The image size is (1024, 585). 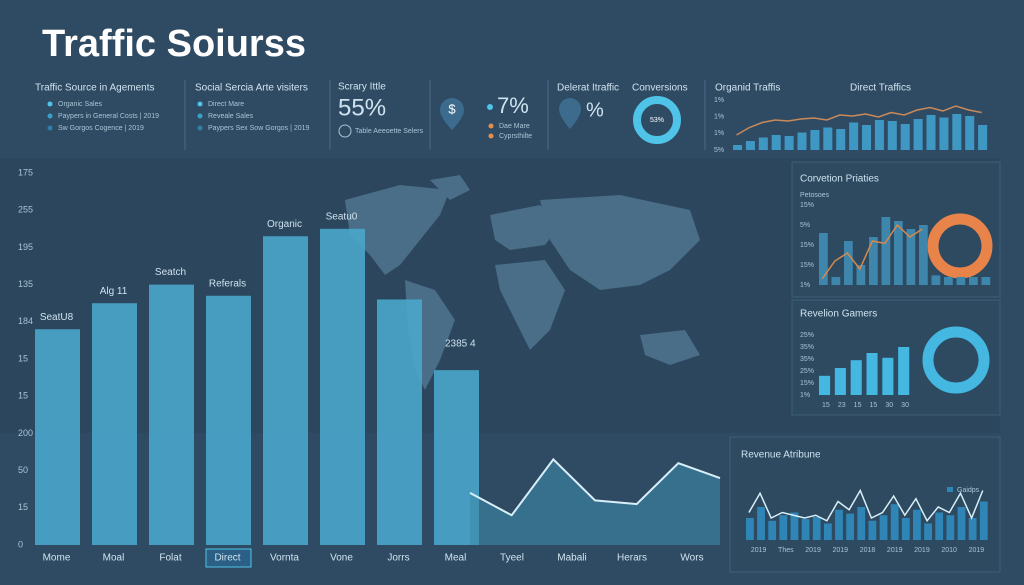 I want to click on donut-label: 53%, so click(x=657, y=120).